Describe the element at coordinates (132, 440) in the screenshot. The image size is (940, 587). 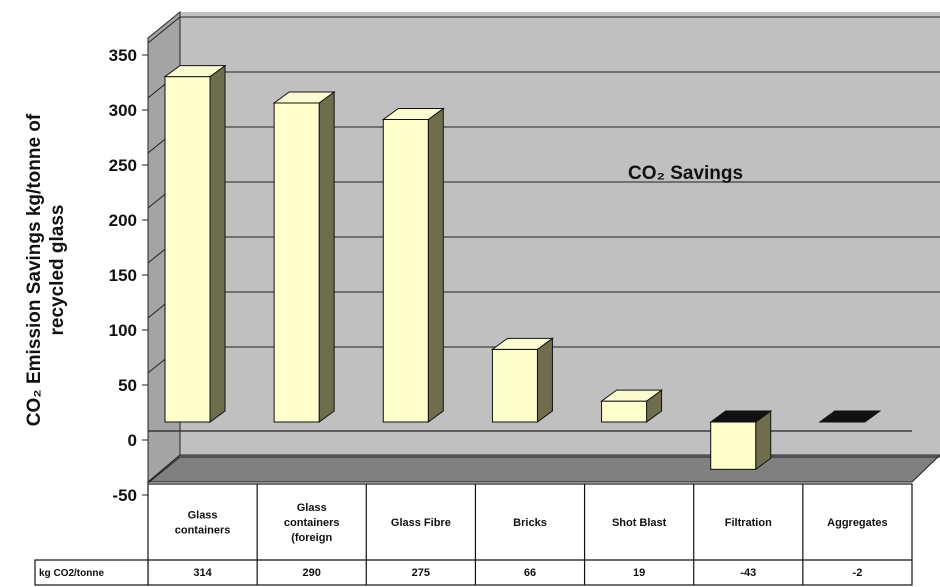
I see `y-tick-label: 0` at that location.